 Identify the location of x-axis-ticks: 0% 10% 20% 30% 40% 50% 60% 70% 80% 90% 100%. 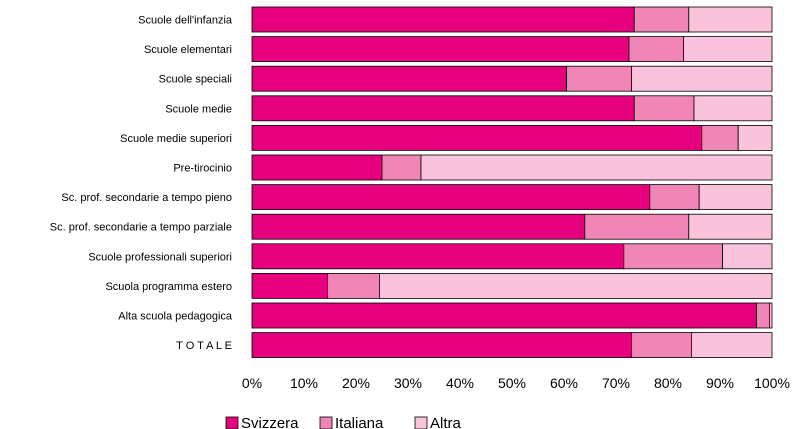
(516, 383).